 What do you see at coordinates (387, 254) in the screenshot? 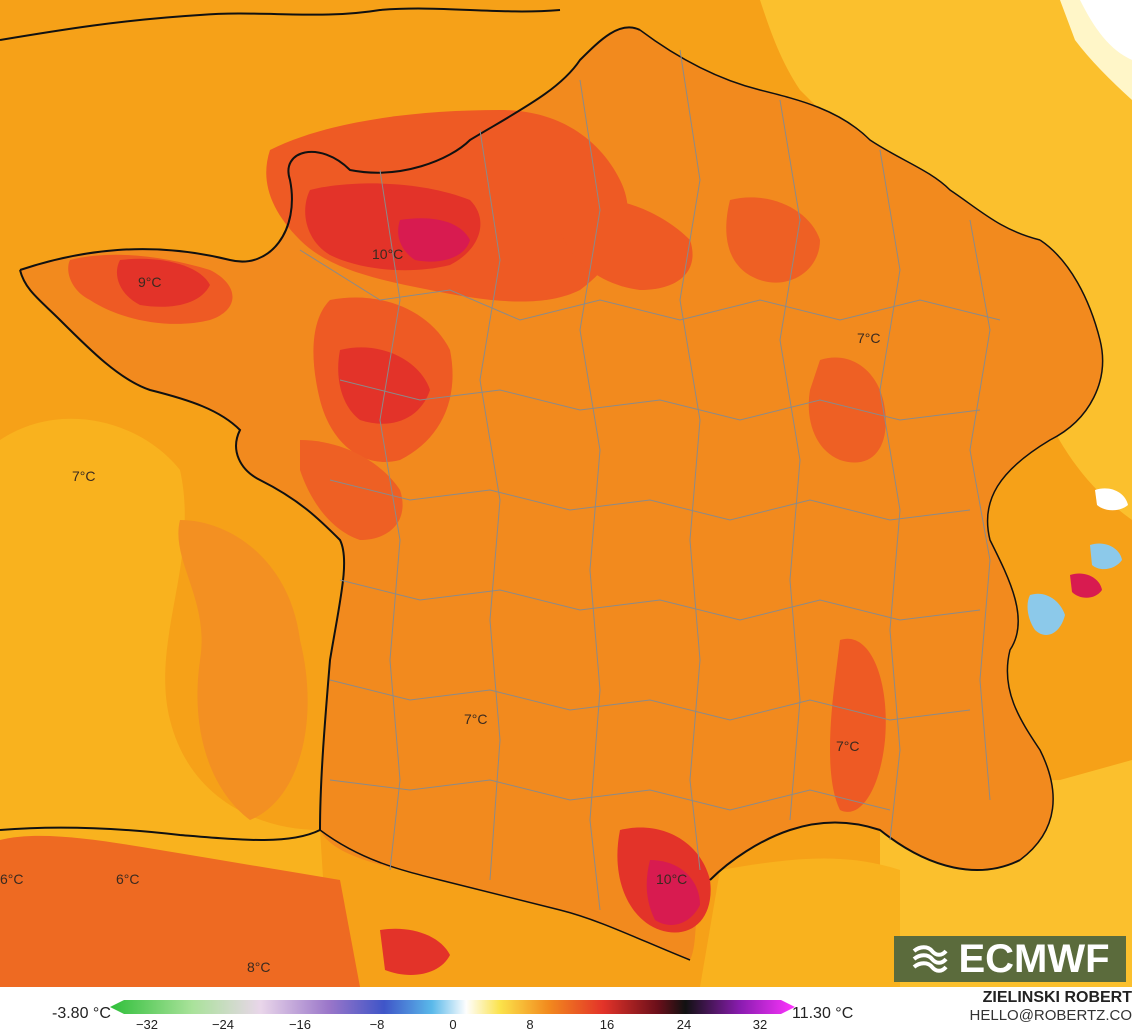
I see `temp-label-normandy: 10°C` at bounding box center [387, 254].